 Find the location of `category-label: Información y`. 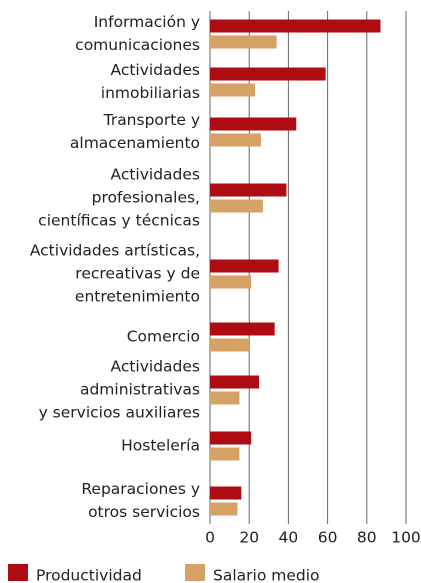

category-label: Información y is located at coordinates (147, 22).